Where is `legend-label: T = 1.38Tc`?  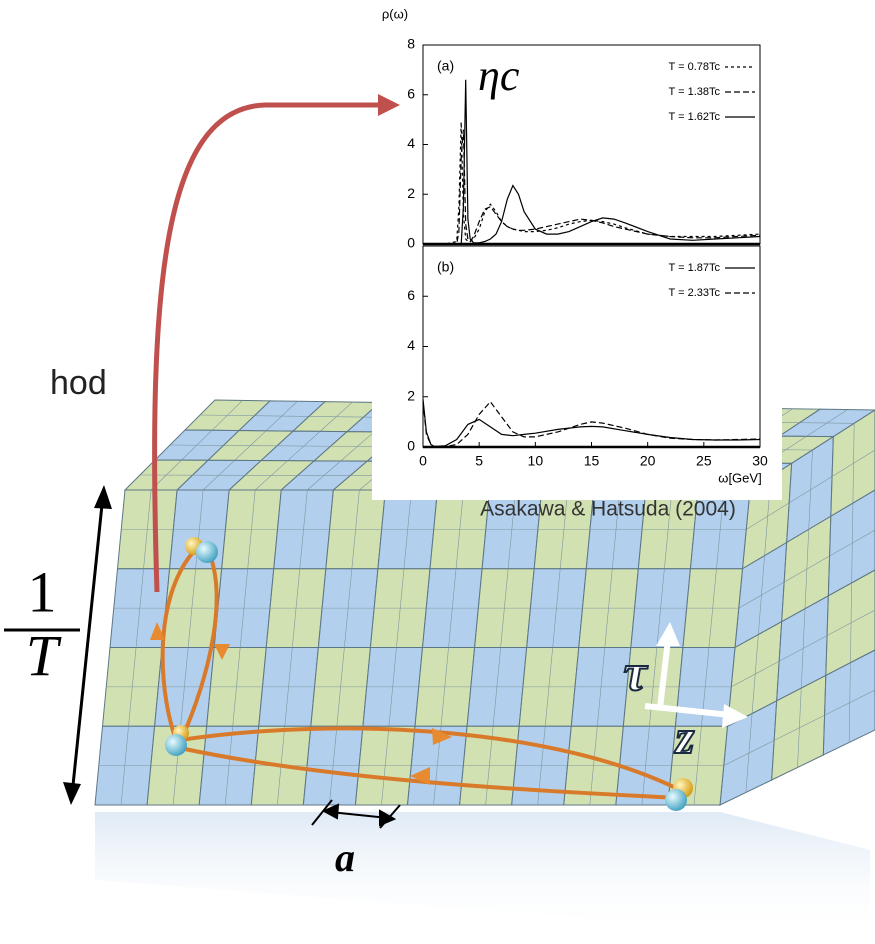 legend-label: T = 1.38Tc is located at coordinates (695, 92).